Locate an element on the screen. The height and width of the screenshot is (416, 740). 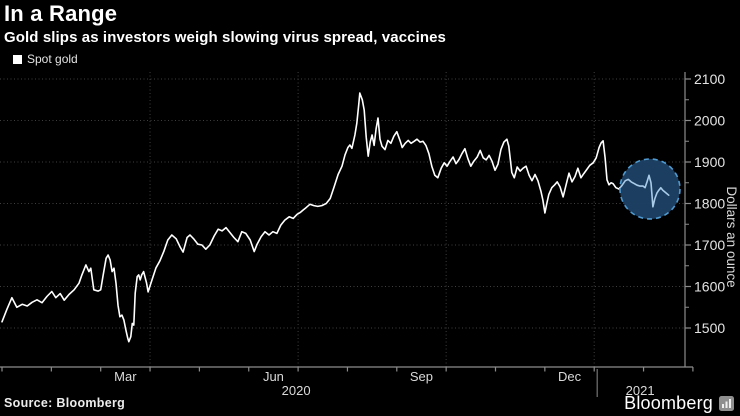
bloomberg-brand: Bloomberg is located at coordinates (679, 403).